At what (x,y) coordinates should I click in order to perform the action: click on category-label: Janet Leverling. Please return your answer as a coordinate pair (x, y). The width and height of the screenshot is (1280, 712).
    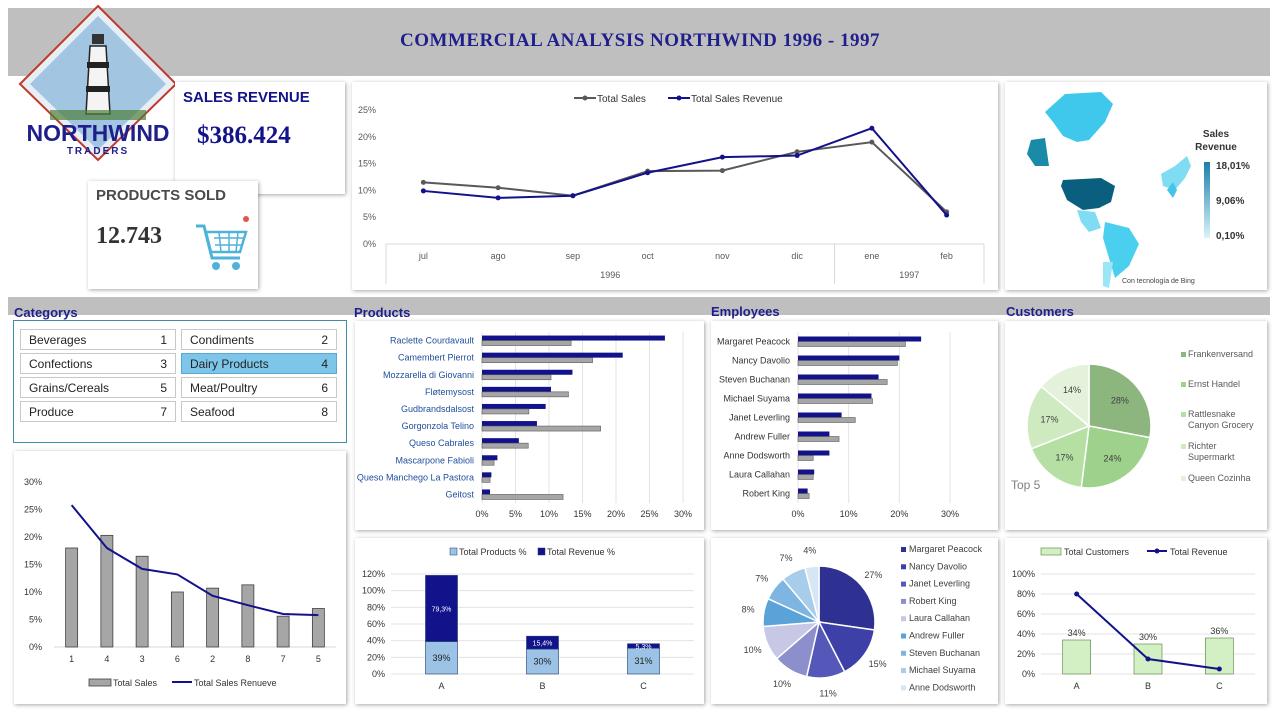
    Looking at the image, I should click on (759, 418).